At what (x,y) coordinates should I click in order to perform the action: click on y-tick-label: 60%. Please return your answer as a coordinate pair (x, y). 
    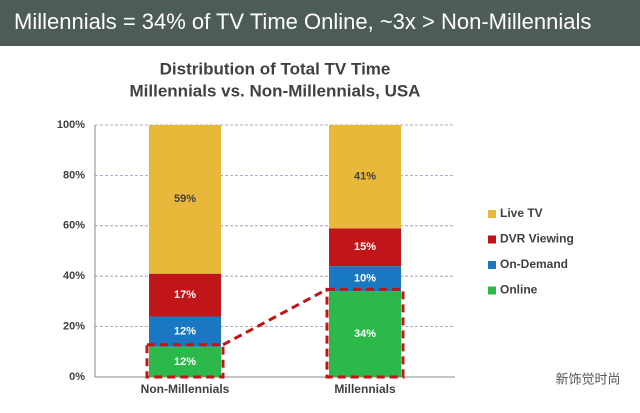
    Looking at the image, I should click on (74, 226).